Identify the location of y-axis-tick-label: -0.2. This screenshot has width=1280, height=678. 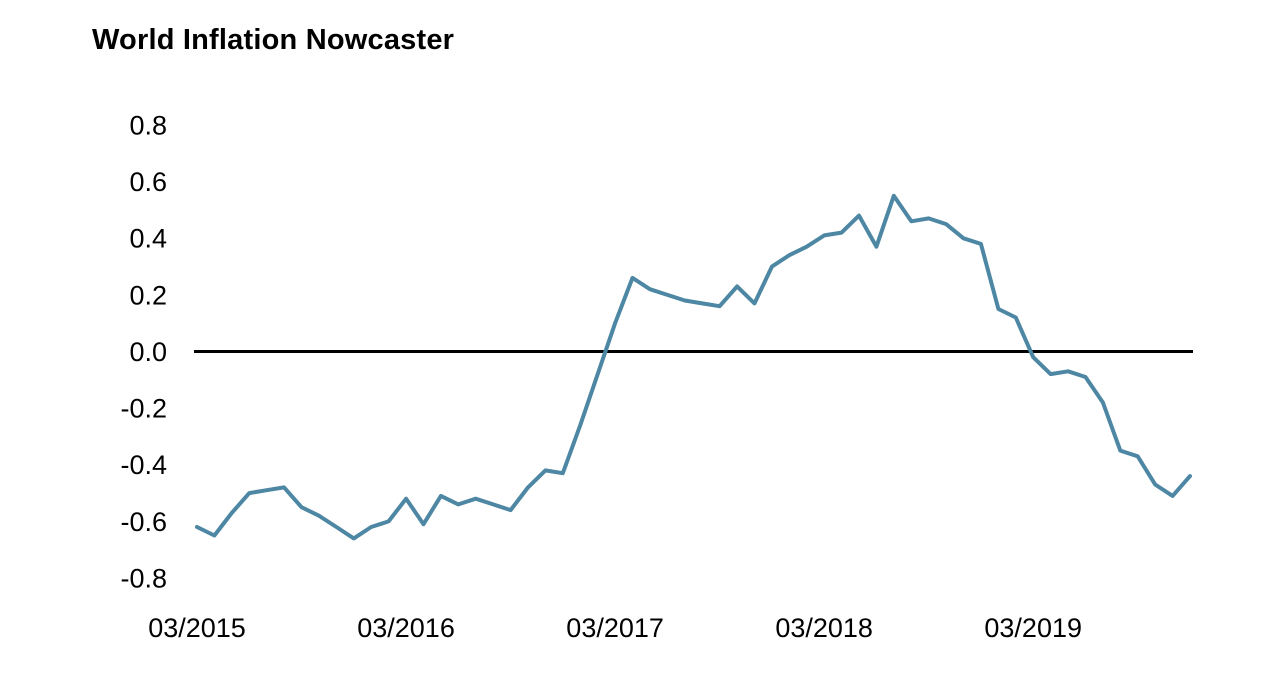
(143, 409).